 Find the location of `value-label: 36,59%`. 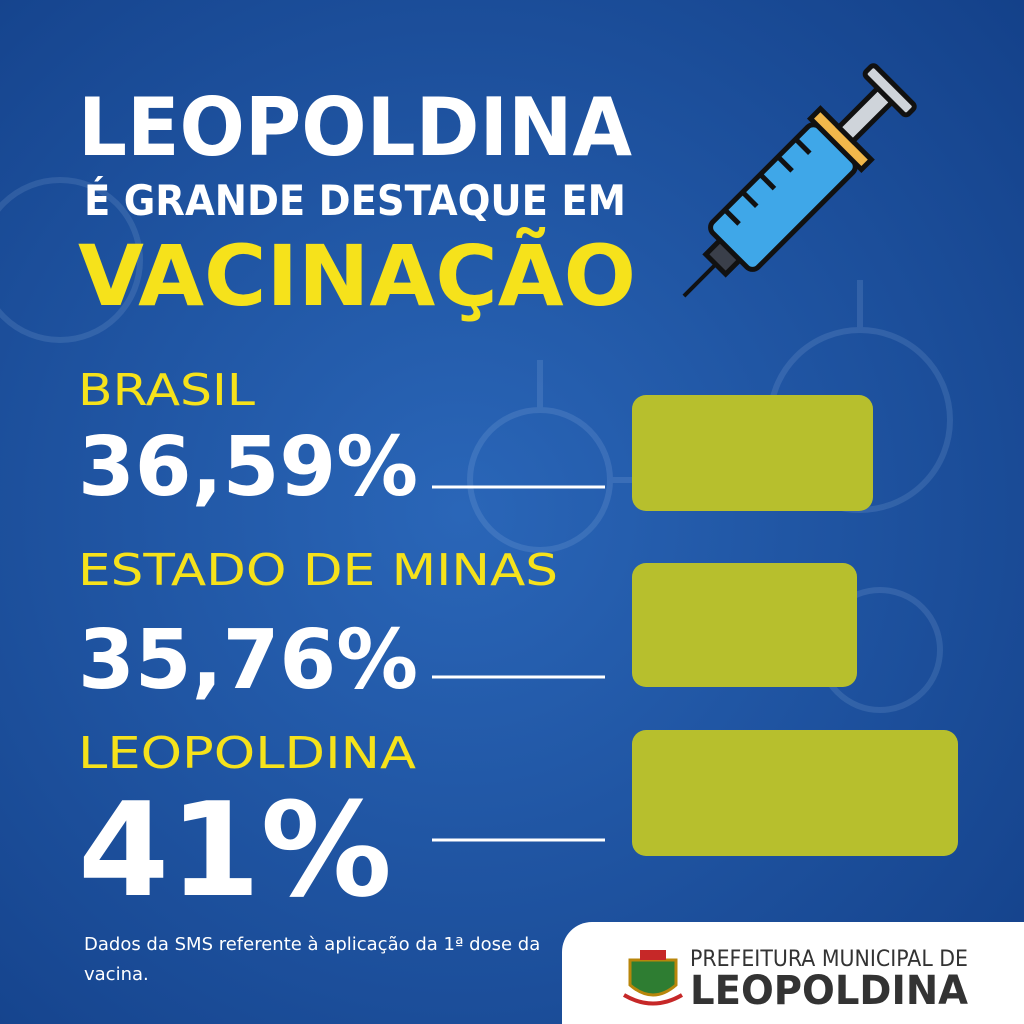

value-label: 36,59% is located at coordinates (248, 467).